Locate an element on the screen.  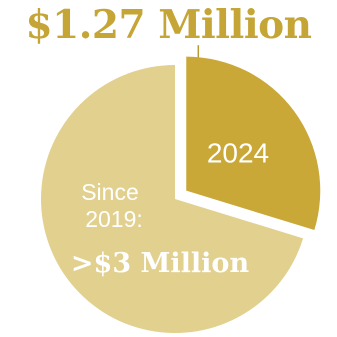
slice-label-2024: 2024 is located at coordinates (238, 152).